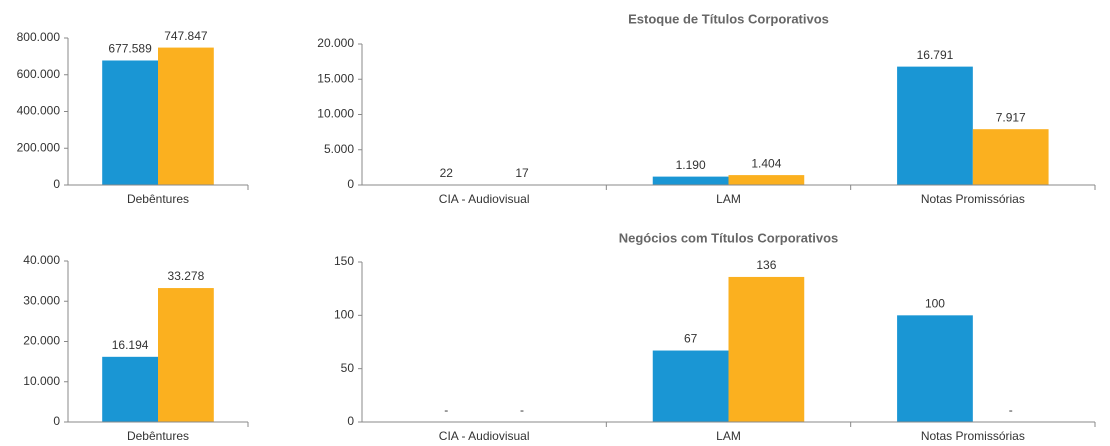 The height and width of the screenshot is (446, 1110). I want to click on value-label: 22, so click(447, 173).